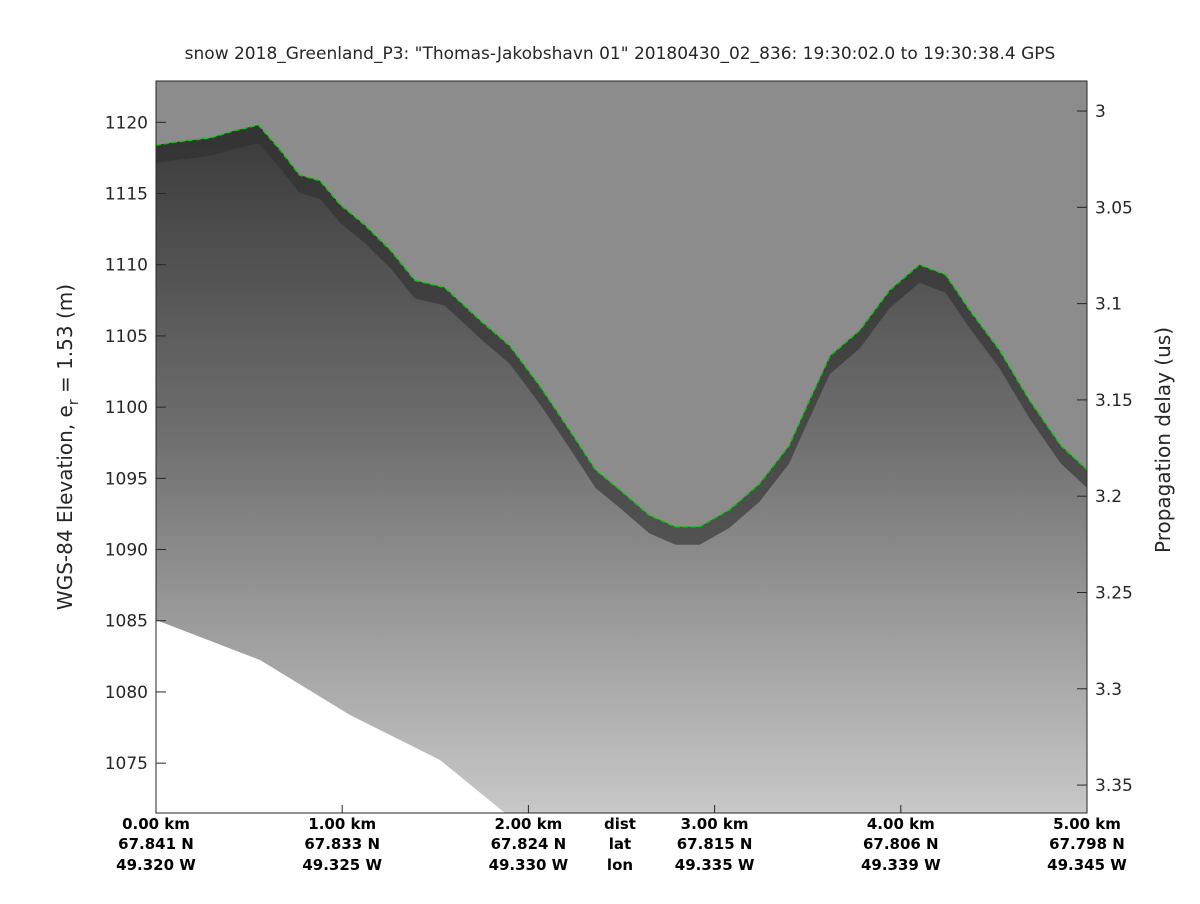  I want to click on y-tick-label: 1090, so click(126, 551).